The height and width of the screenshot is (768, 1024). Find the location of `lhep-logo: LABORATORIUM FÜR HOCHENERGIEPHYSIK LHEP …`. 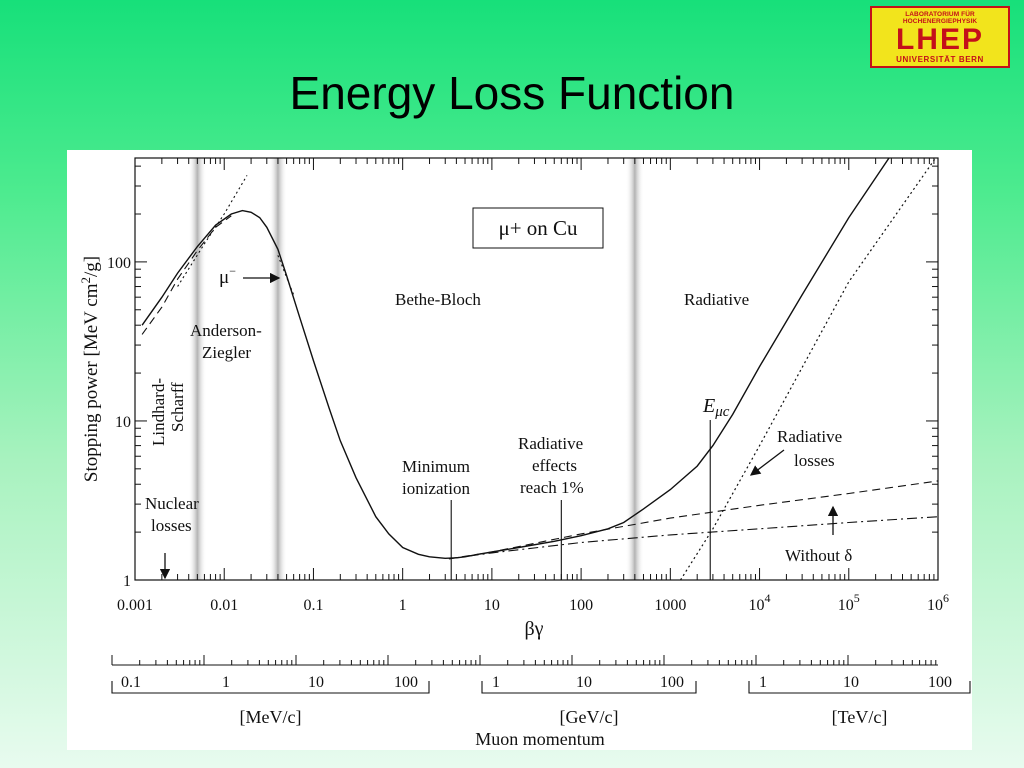

lhep-logo: LABORATORIUM FÜR HOCHENERGIEPHYSIK LHEP … is located at coordinates (940, 37).